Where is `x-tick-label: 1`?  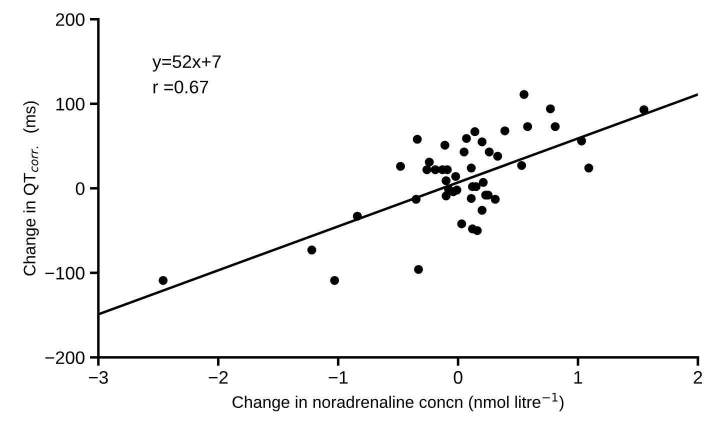 x-tick-label: 1 is located at coordinates (578, 377).